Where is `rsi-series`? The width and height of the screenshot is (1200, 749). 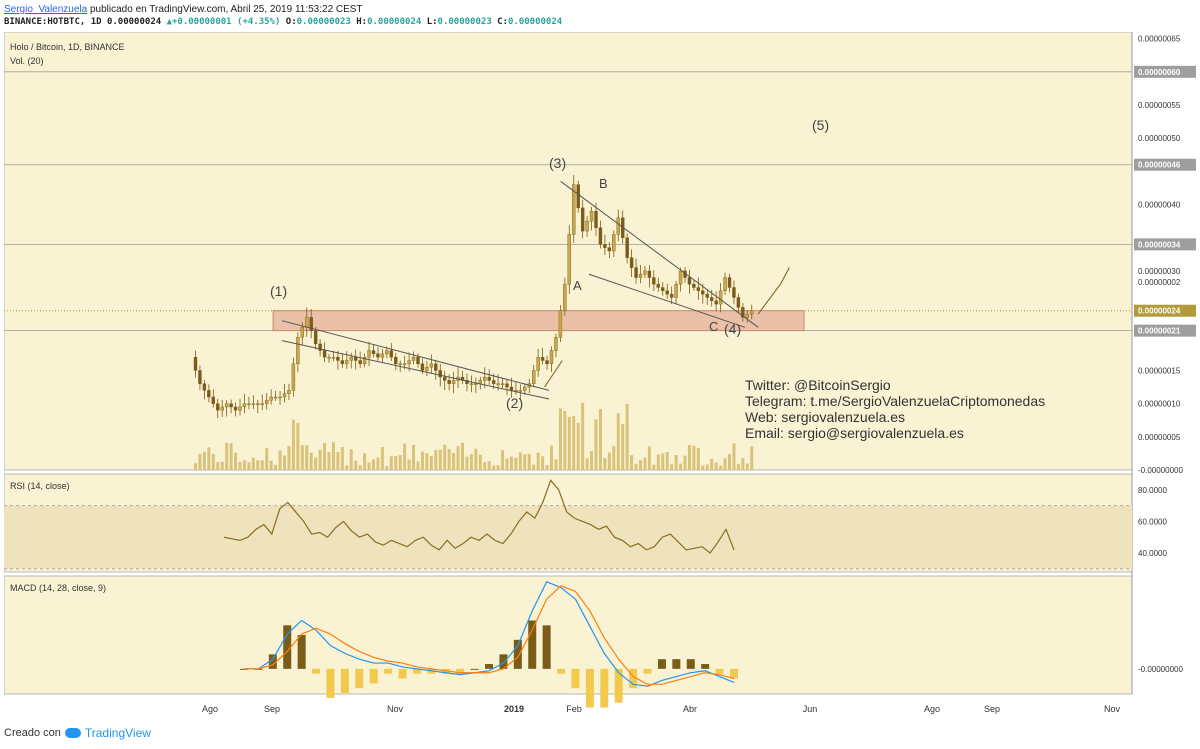
rsi-series is located at coordinates (568, 524).